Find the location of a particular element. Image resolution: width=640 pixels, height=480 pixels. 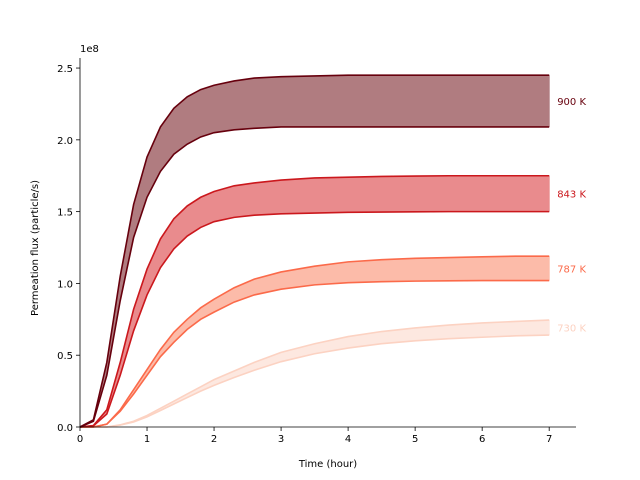

y-tick-label: 2.5 is located at coordinates (65, 69).